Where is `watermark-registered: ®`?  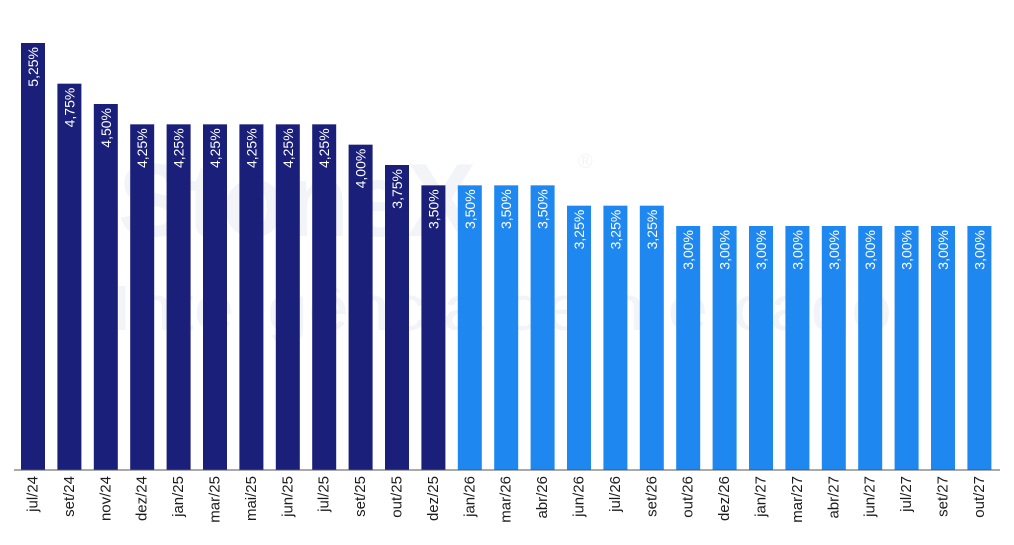 watermark-registered: ® is located at coordinates (585, 162).